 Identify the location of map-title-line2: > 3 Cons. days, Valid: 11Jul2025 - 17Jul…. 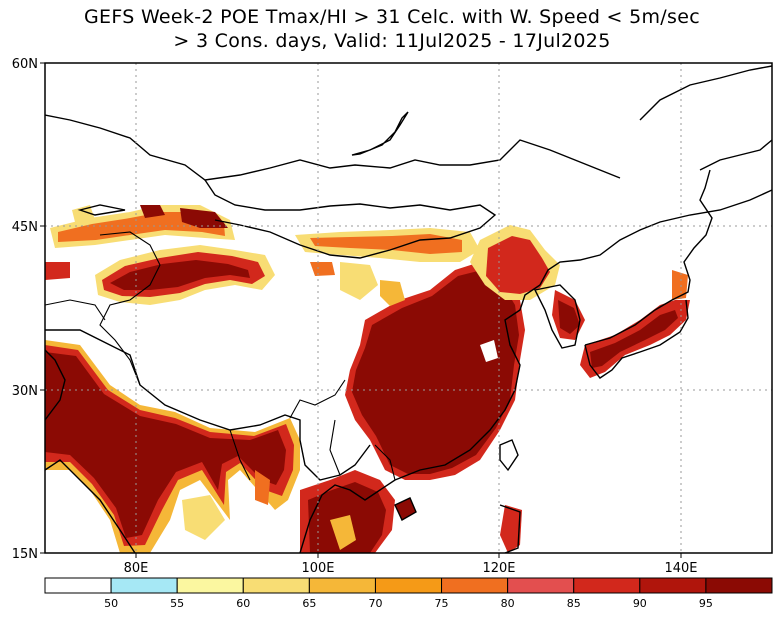
(392, 41).